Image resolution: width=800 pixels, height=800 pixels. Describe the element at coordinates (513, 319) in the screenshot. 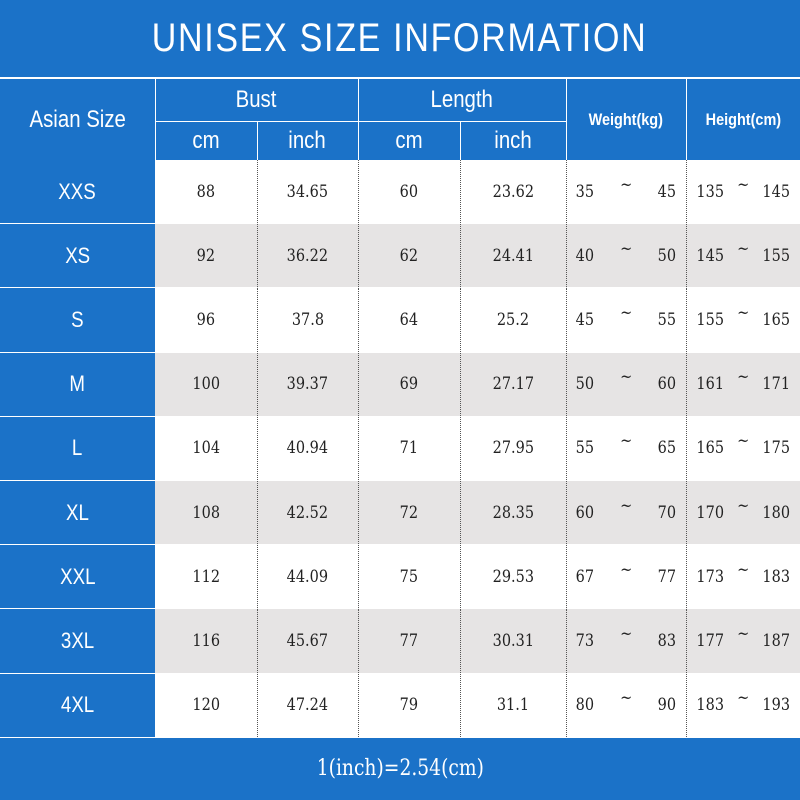

I see `measure-value: 25.2` at that location.